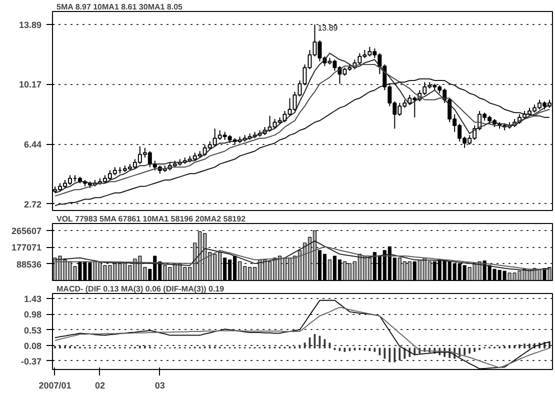 The image size is (555, 393). I want to click on chart-subtitle: 5MA 8.97 10MA1 8.61 30MA1 8.05, so click(120, 7).